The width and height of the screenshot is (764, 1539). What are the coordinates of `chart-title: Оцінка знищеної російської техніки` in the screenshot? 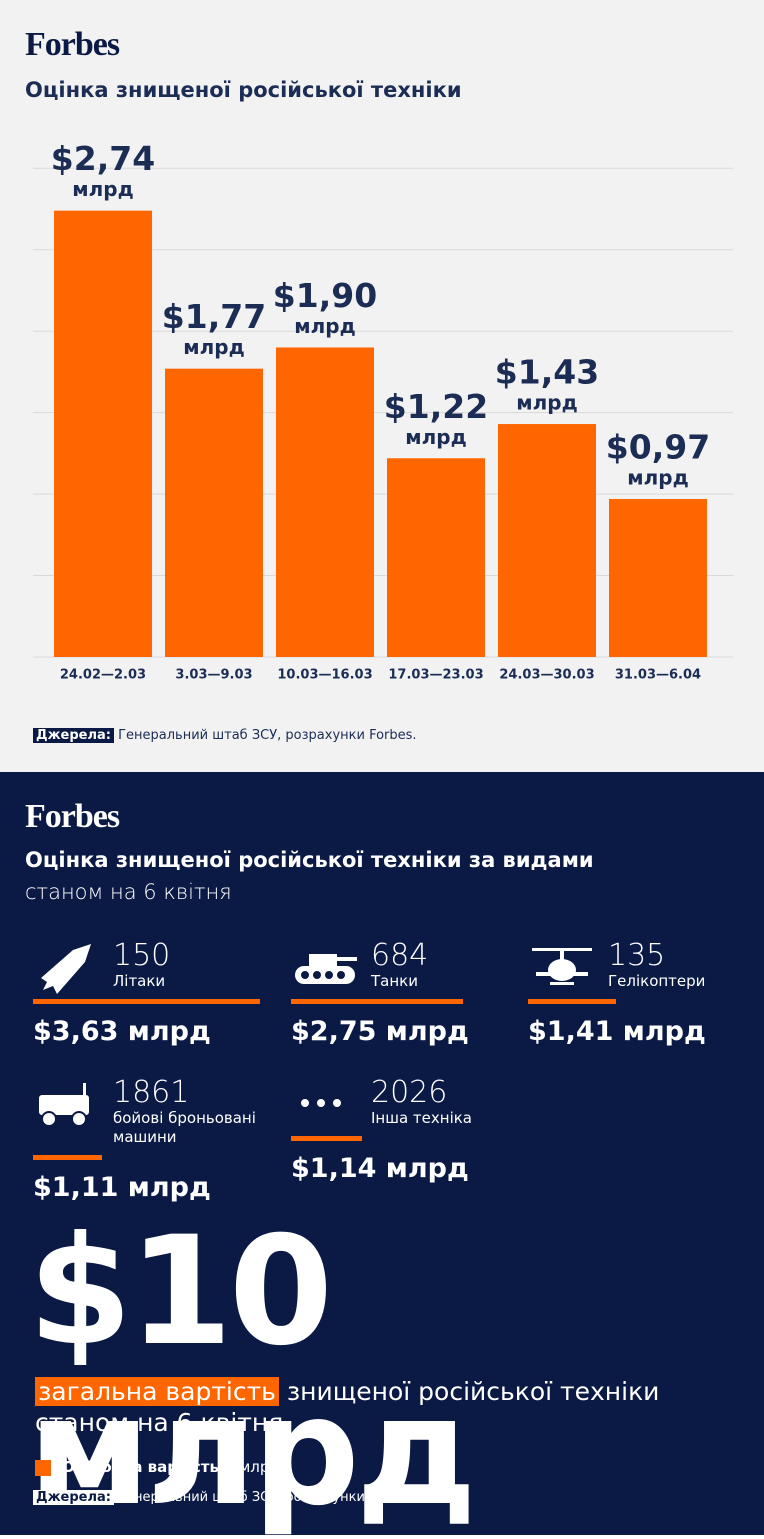 It's located at (243, 90).